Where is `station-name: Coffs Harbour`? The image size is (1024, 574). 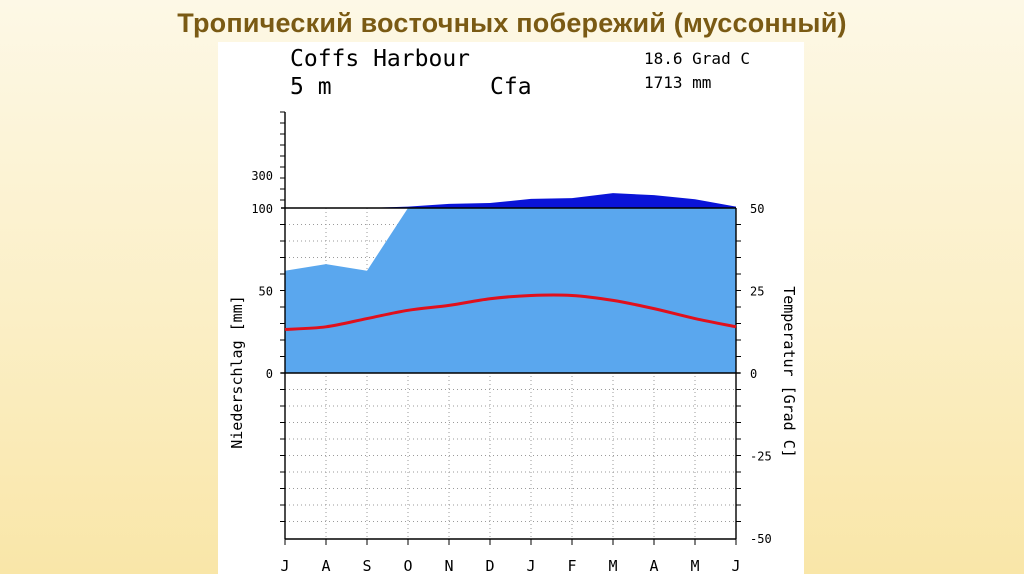 station-name: Coffs Harbour is located at coordinates (380, 59).